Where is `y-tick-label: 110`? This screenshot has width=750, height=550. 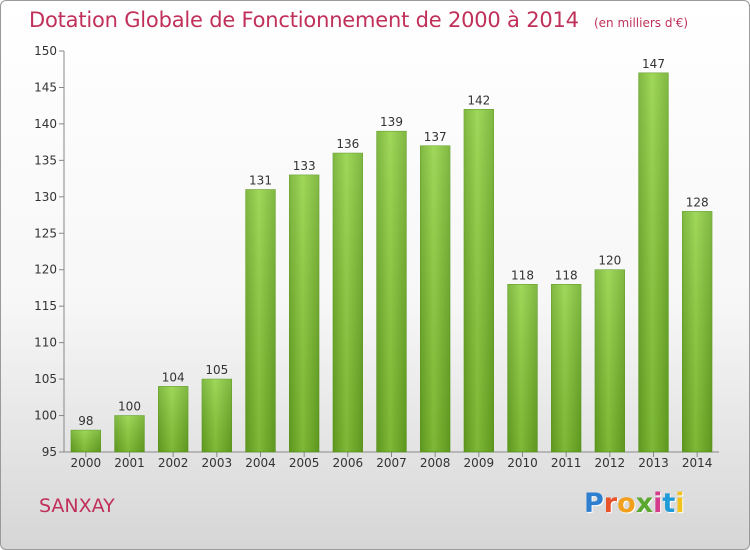 y-tick-label: 110 is located at coordinates (45, 343).